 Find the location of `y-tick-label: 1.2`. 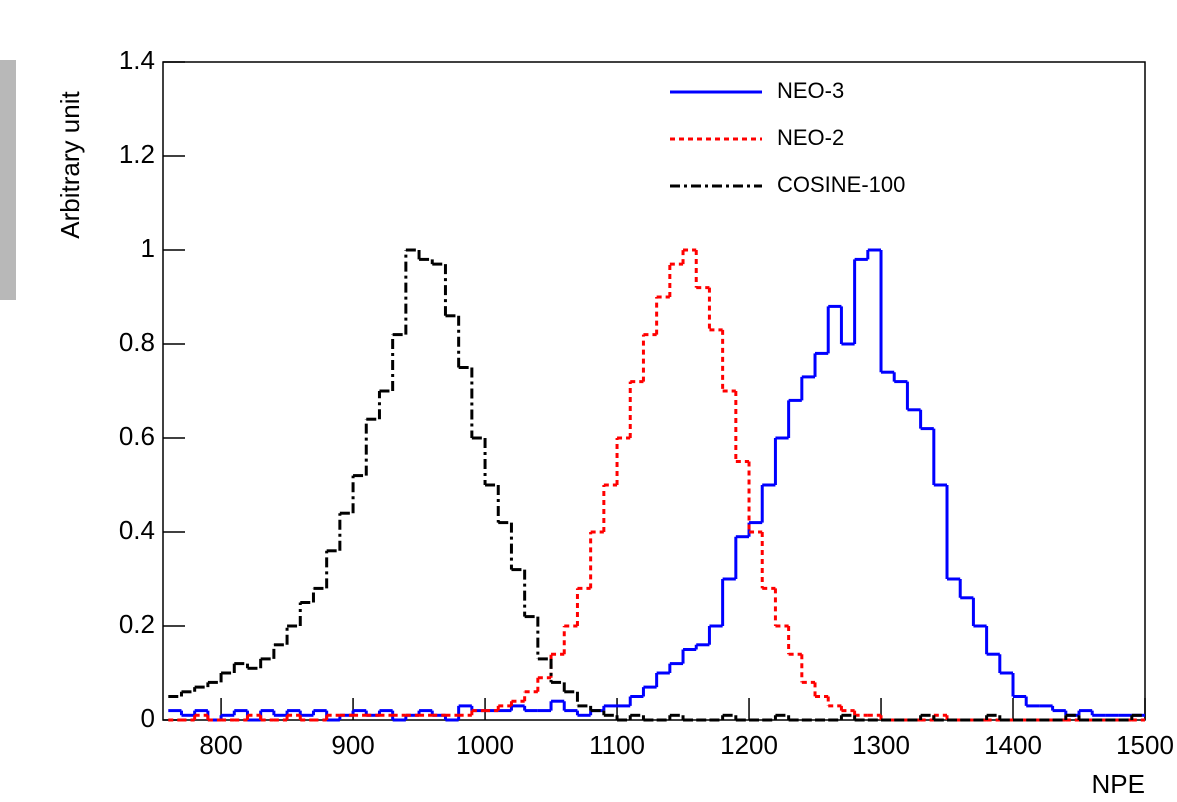

y-tick-label: 1.2 is located at coordinates (137, 154).